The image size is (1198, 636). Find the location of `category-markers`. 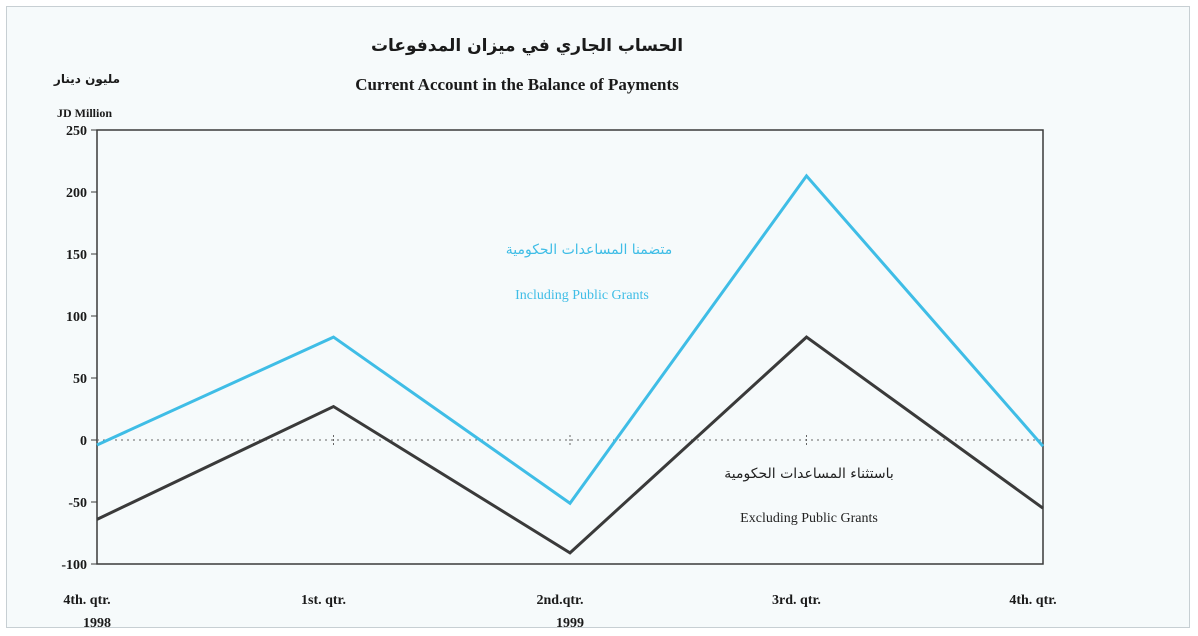

category-markers is located at coordinates (570, 440).